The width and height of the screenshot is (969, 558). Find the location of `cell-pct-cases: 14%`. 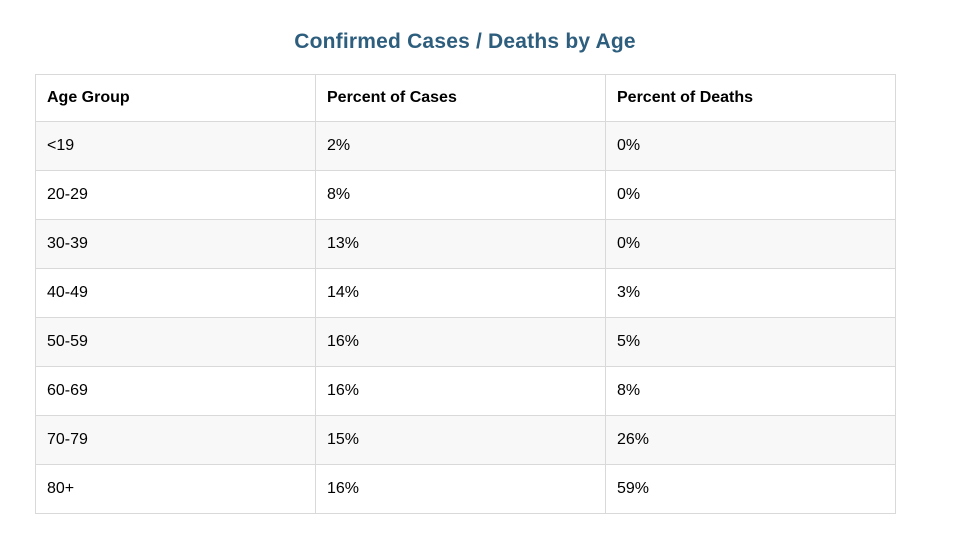

cell-pct-cases: 14% is located at coordinates (460, 293).